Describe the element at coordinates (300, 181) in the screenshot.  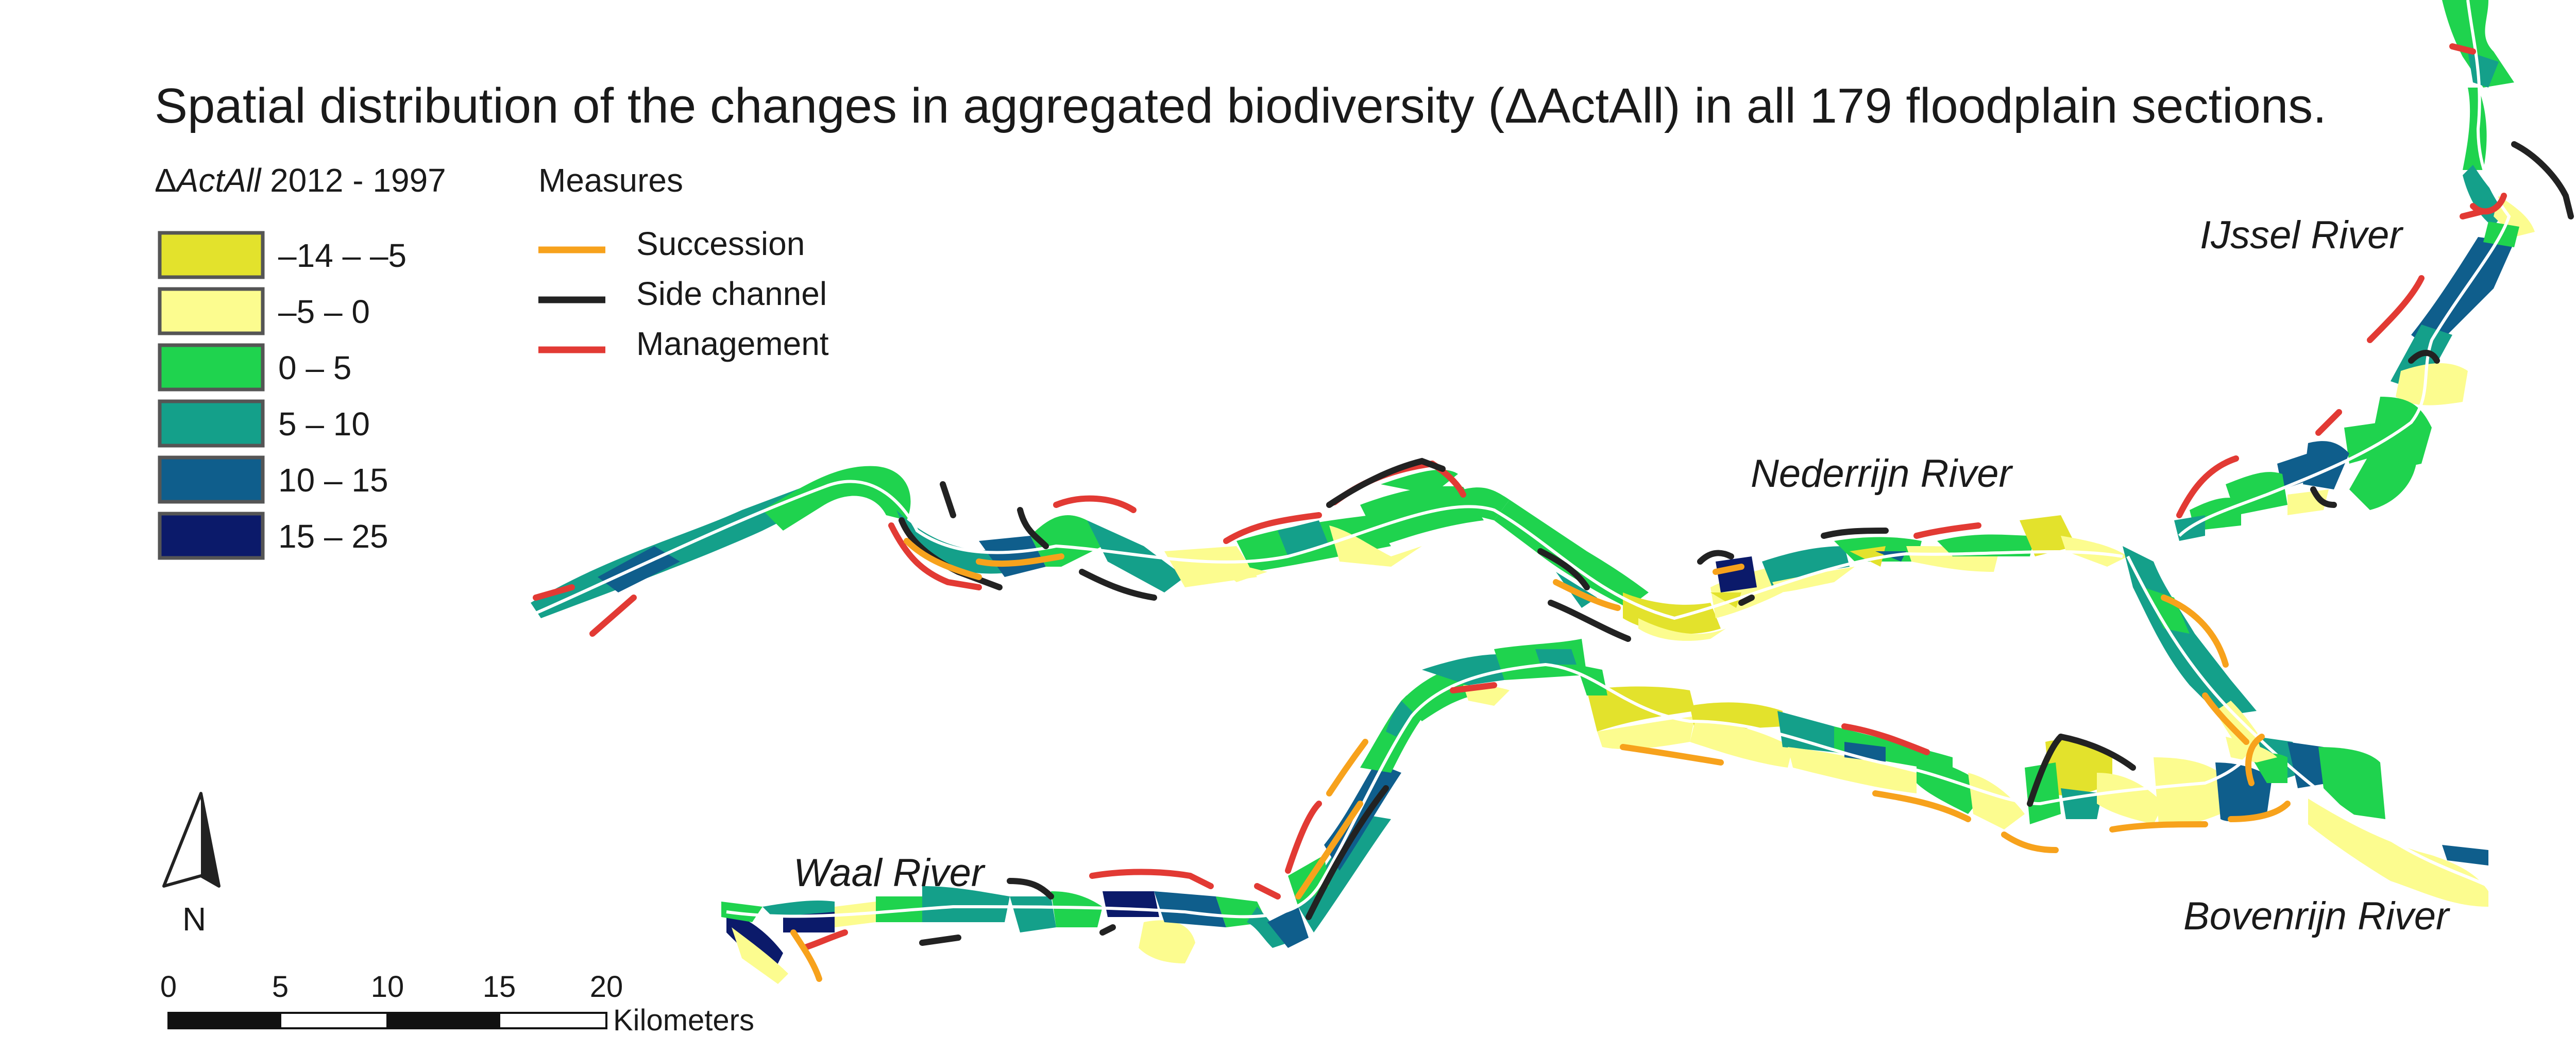
I see `change-legend-heading: ΔActAll 2012 - 1997` at that location.